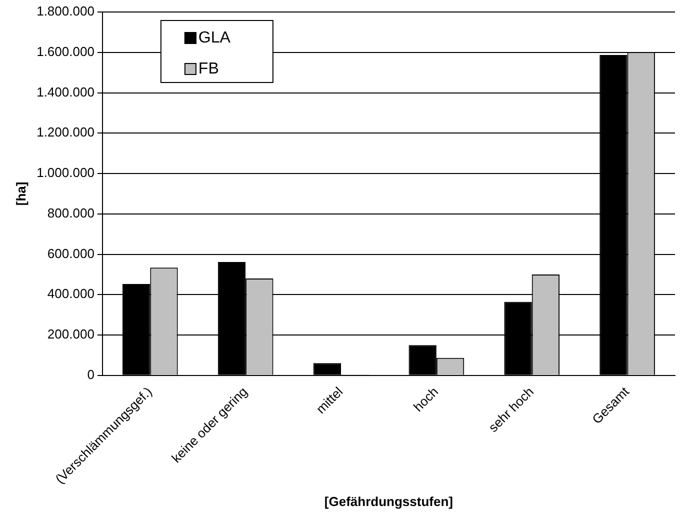 The image size is (695, 522). What do you see at coordinates (65, 51) in the screenshot?
I see `y-tick-label: 1.600.000` at bounding box center [65, 51].